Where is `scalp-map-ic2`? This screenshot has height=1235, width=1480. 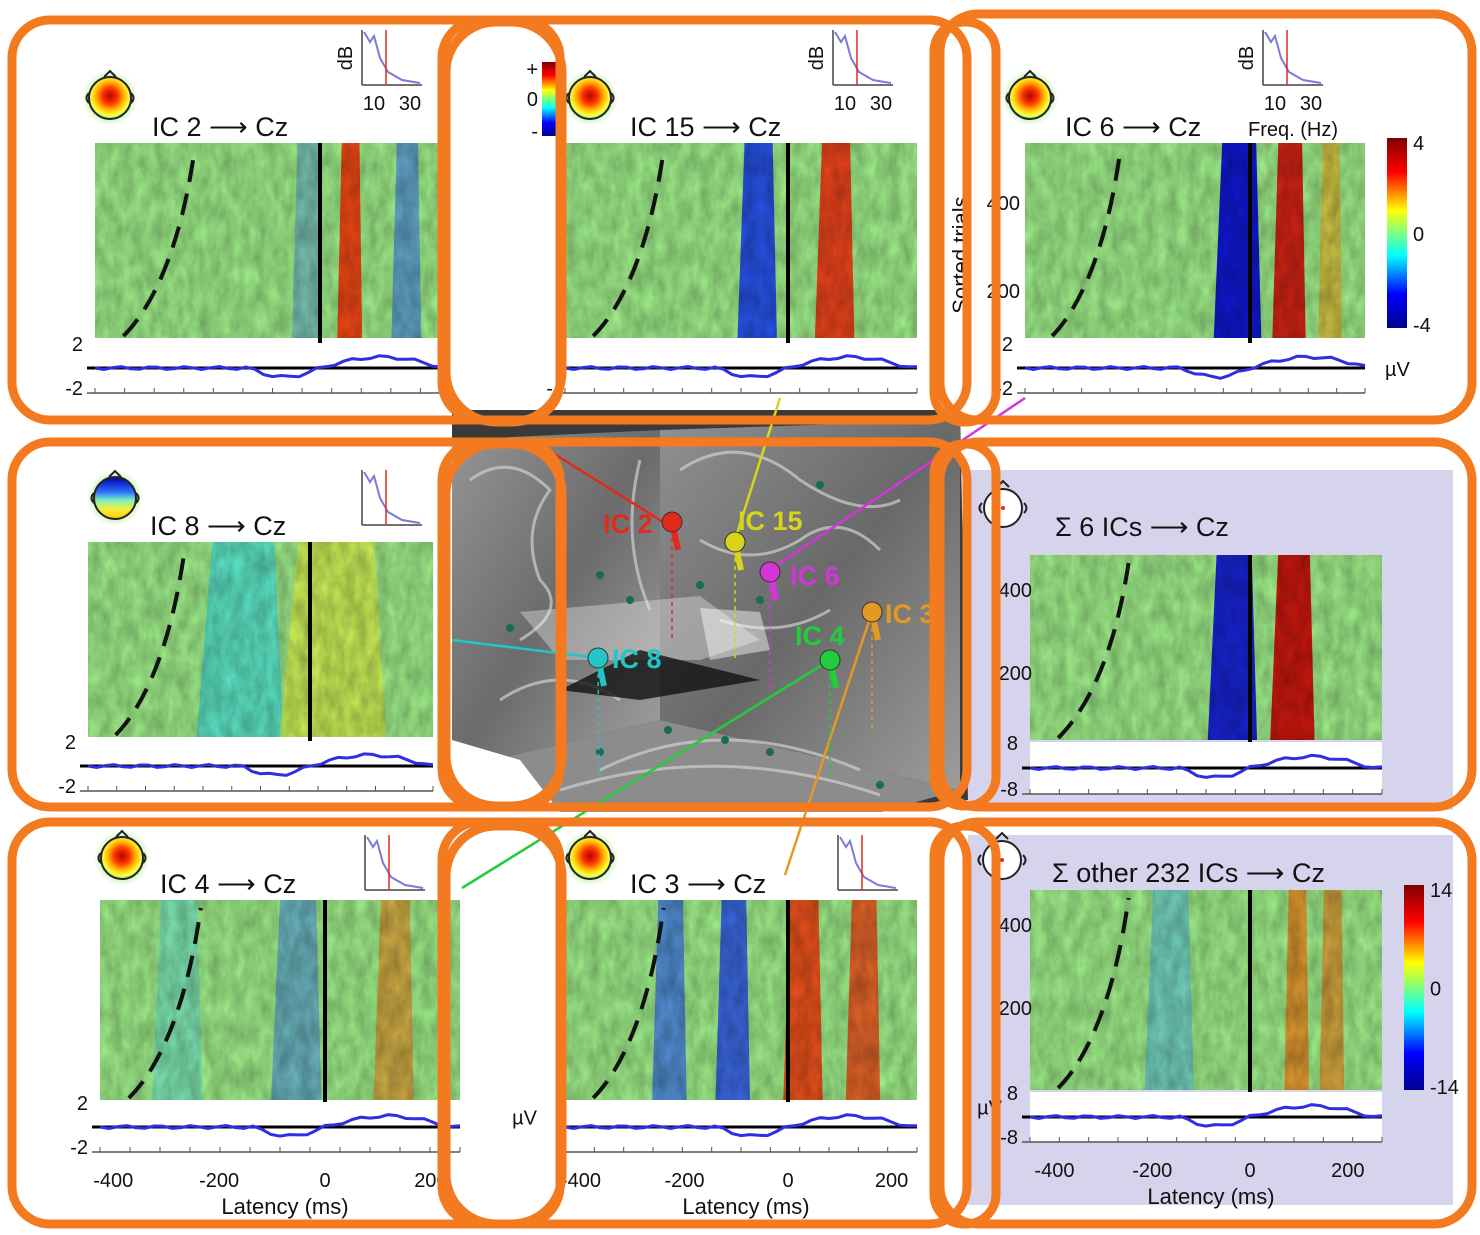 scalp-map-ic2 is located at coordinates (110, 97).